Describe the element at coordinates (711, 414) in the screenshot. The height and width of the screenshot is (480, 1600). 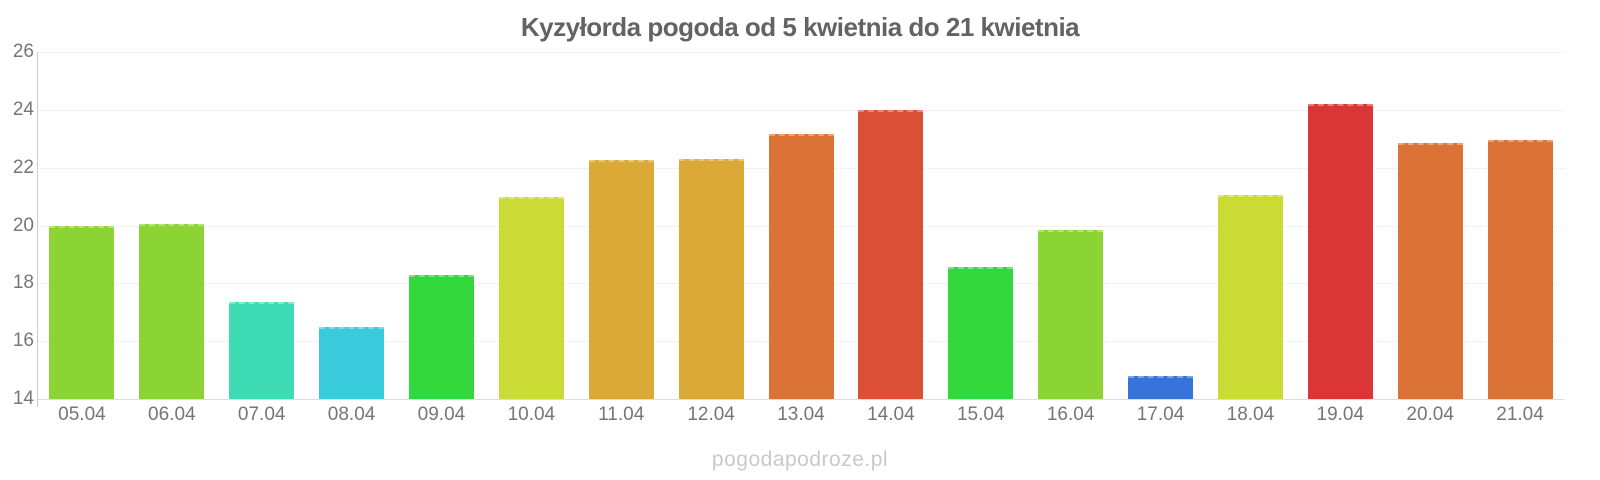
I see `x-tick-label-12.04: 12.04` at that location.